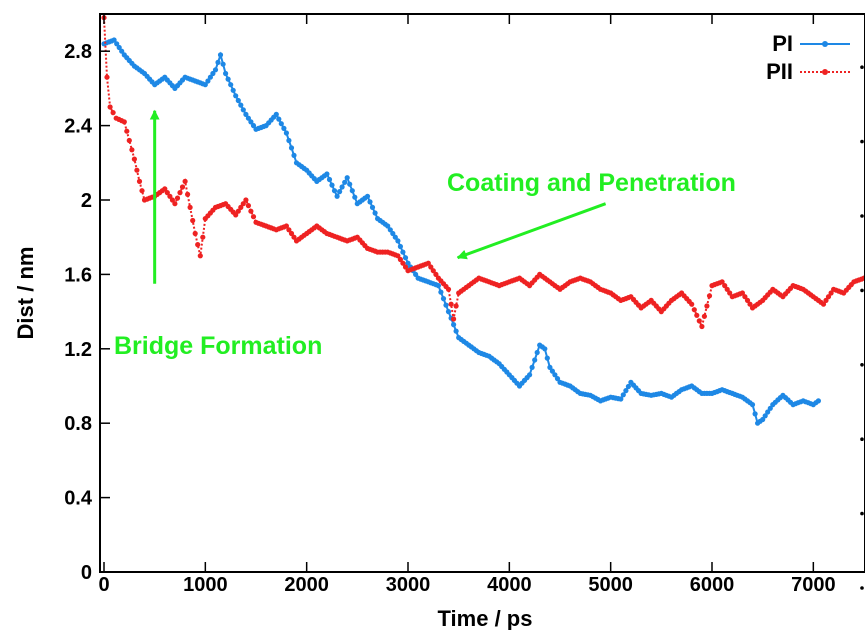 This screenshot has height=630, width=865. I want to click on x-tick-label: 3000, so click(408, 585).